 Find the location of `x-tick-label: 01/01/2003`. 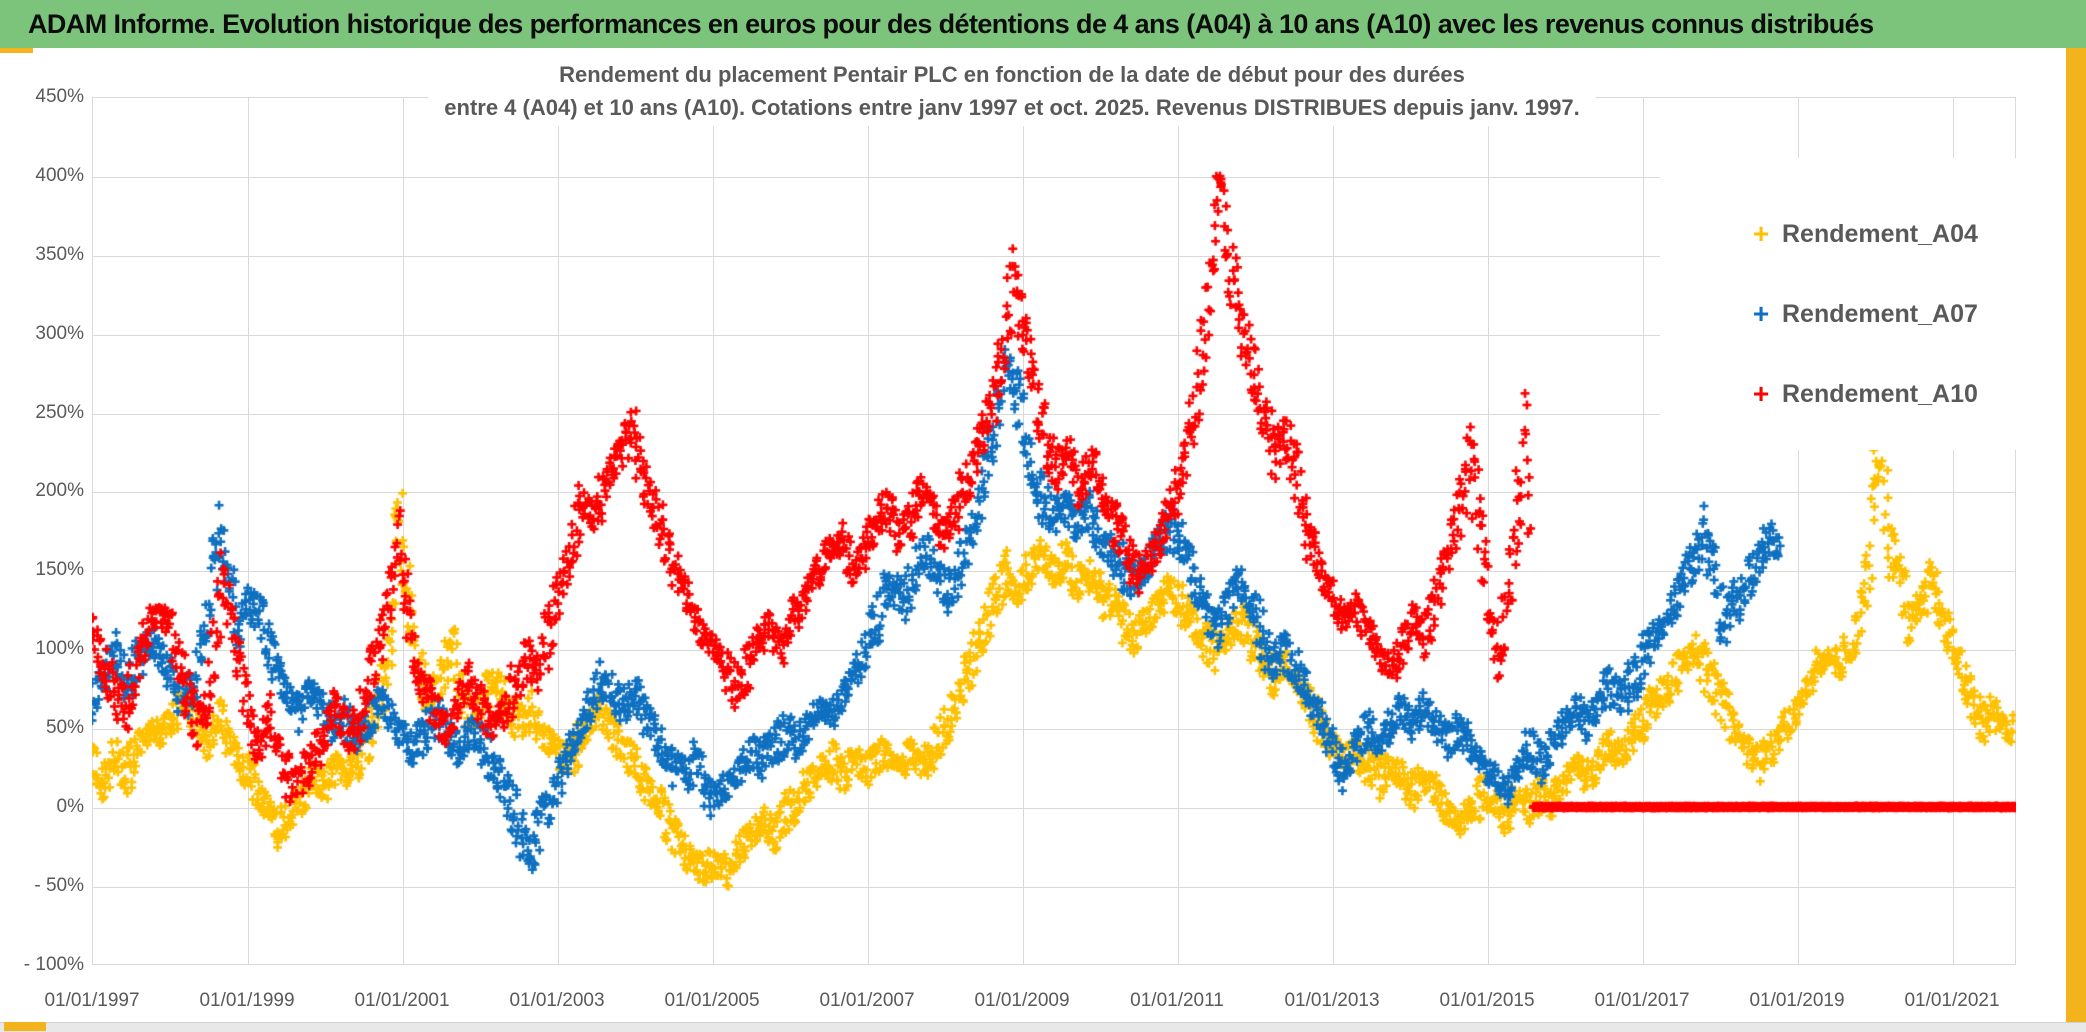

x-tick-label: 01/01/2003 is located at coordinates (557, 1000).